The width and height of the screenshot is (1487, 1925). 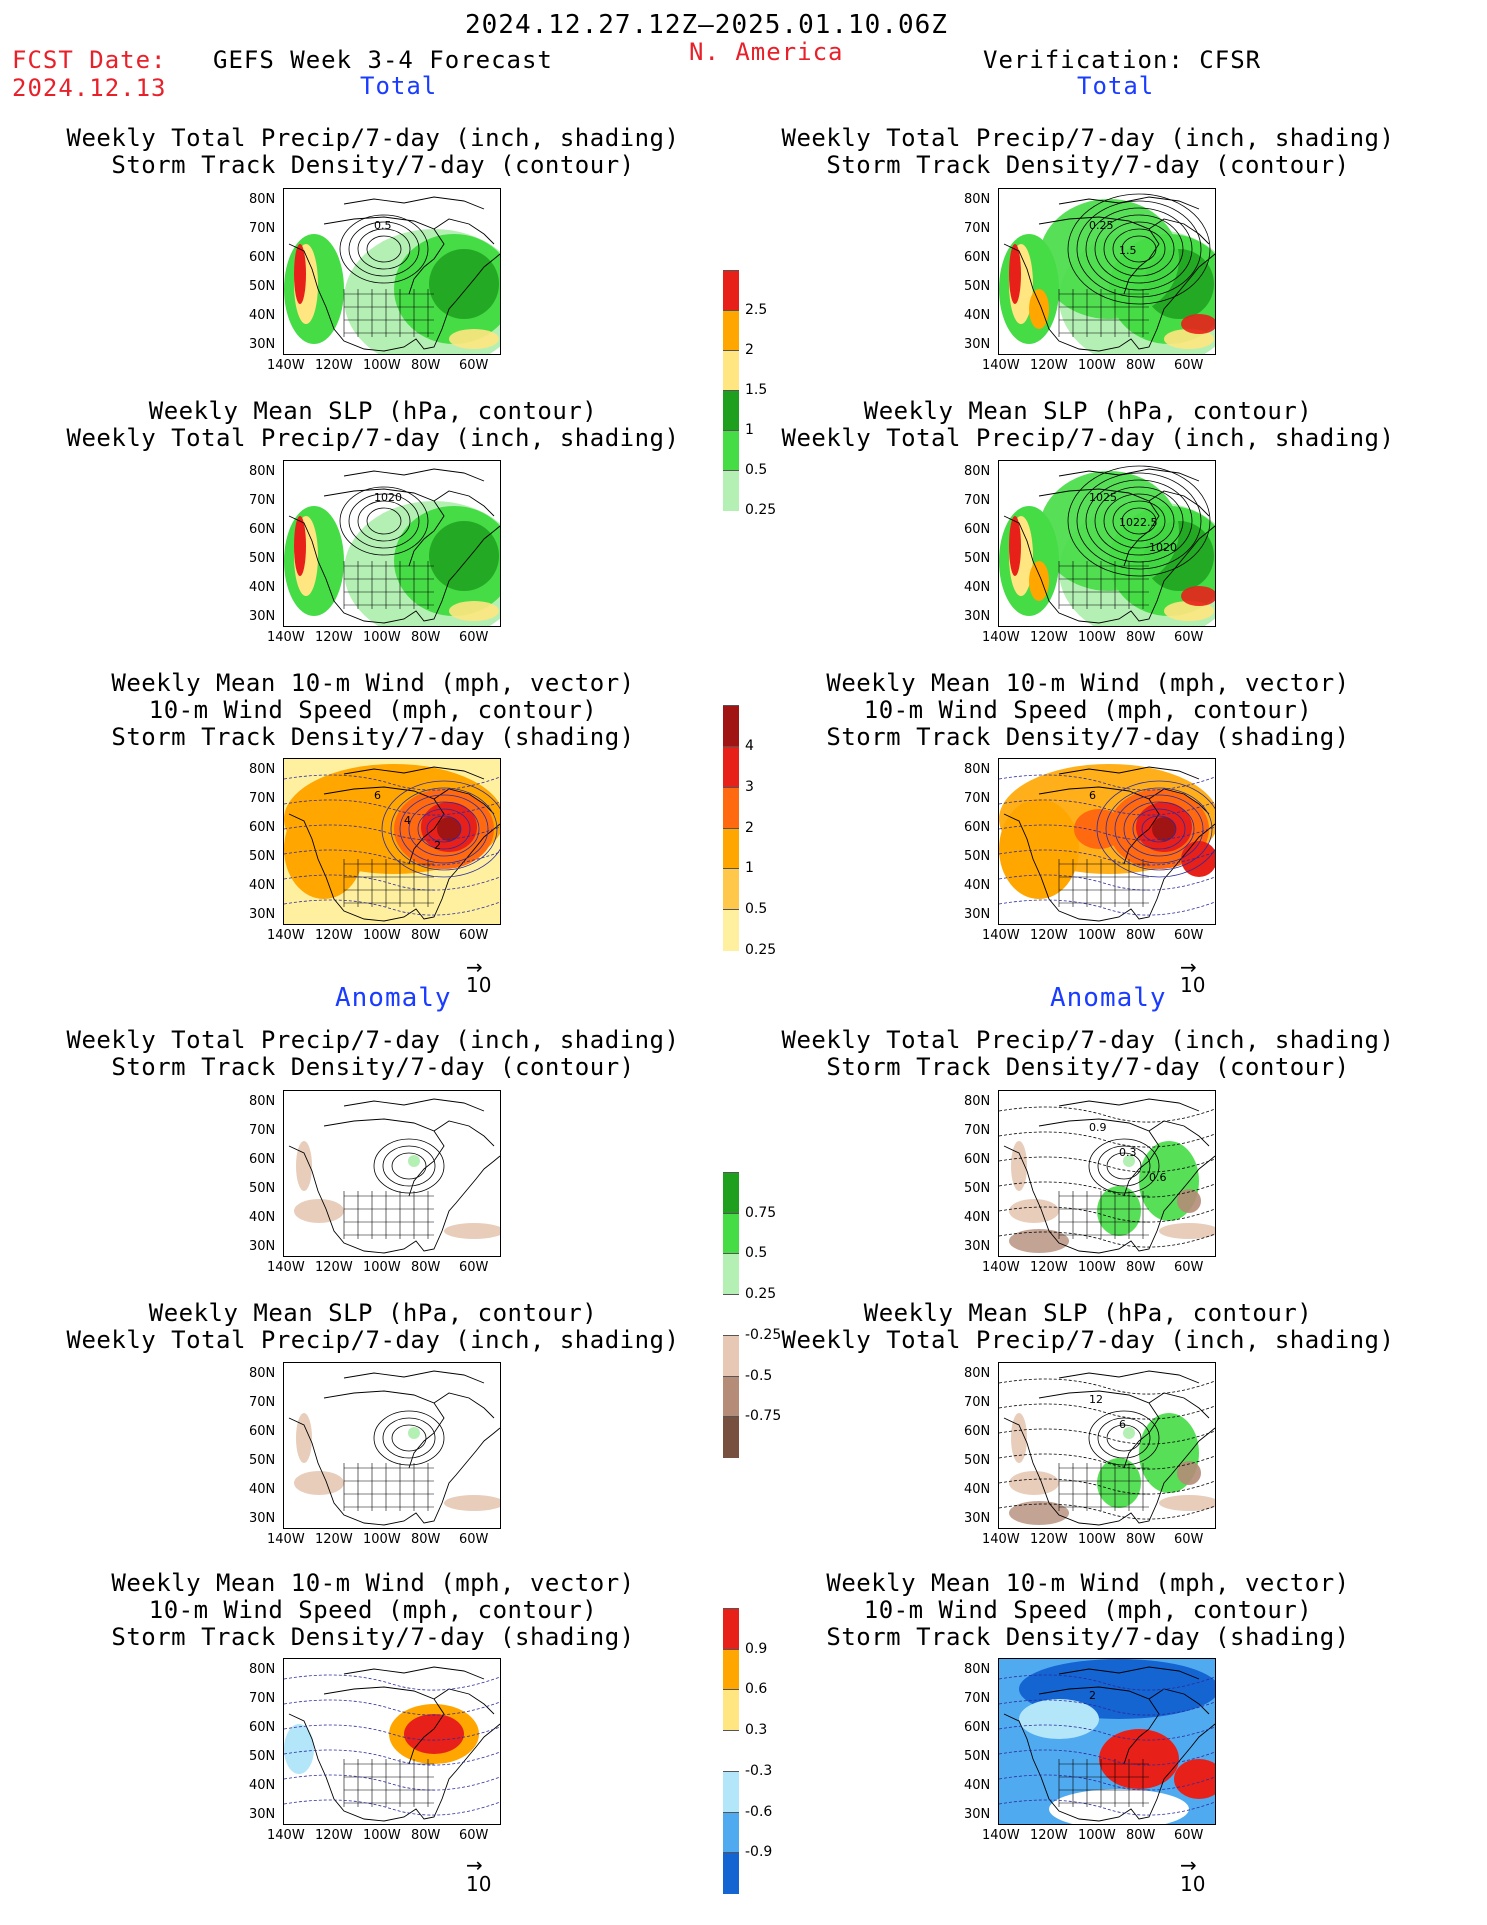 What do you see at coordinates (731, 1751) in the screenshot?
I see `colorbar-storm_anom` at bounding box center [731, 1751].